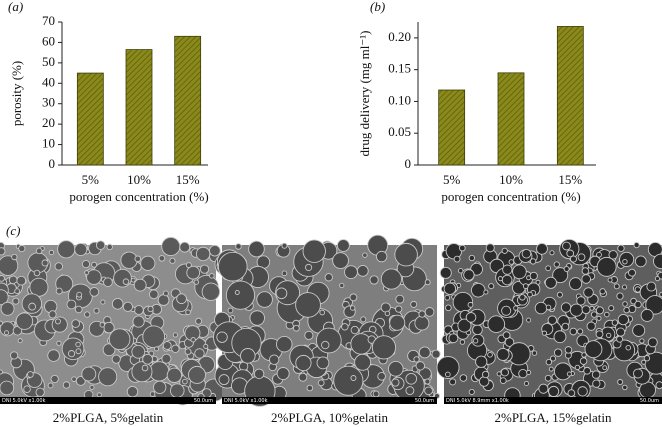  I want to click on bar, so click(452, 127).